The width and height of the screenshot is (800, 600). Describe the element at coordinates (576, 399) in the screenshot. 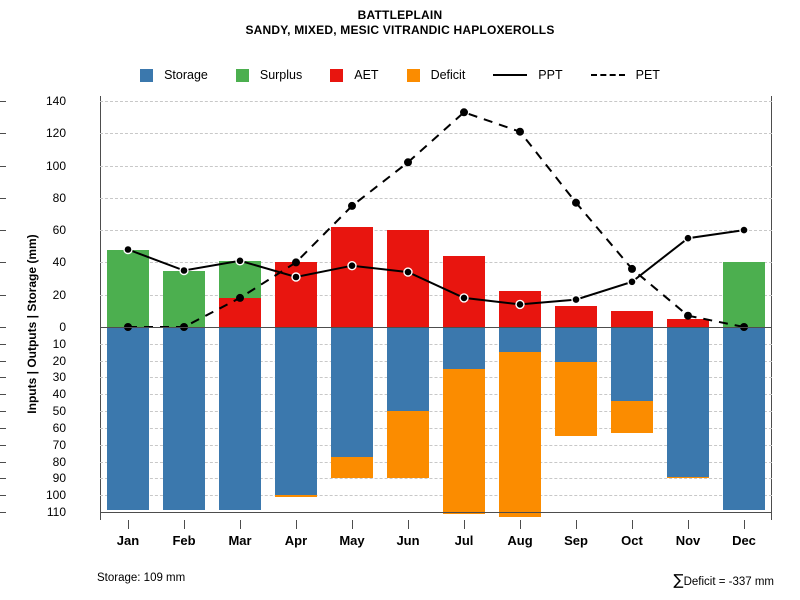

I see `bar-deficit-sep` at that location.